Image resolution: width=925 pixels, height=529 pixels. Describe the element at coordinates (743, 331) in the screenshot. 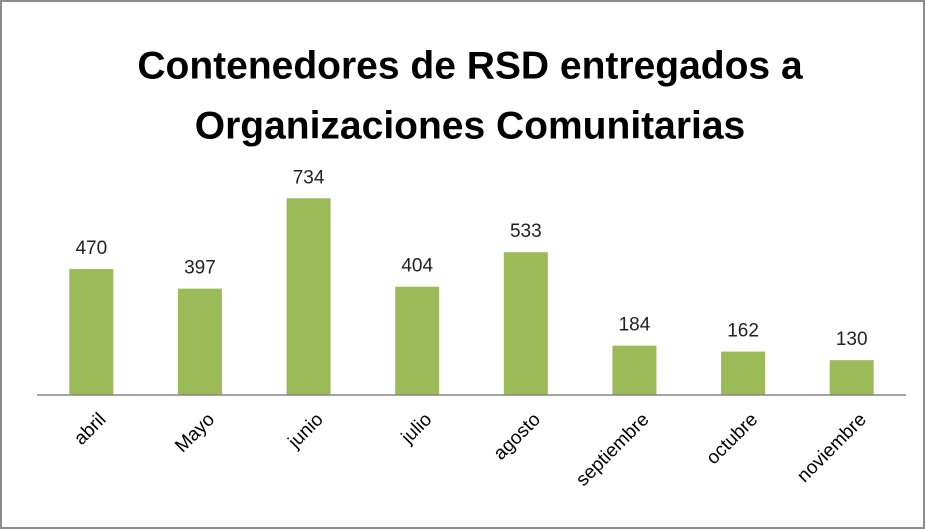

I see `data-label: 162` at that location.